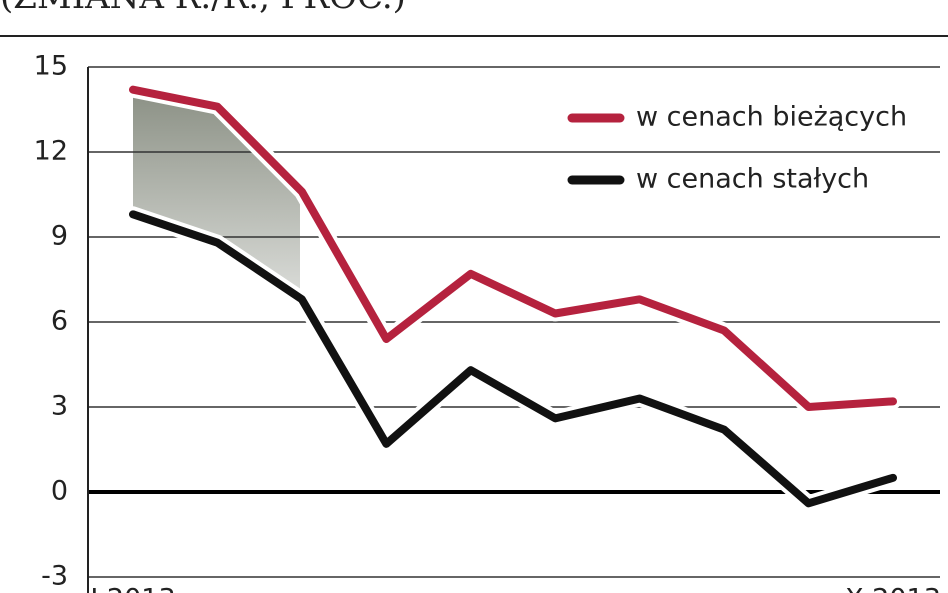 The image size is (948, 593). What do you see at coordinates (893, 588) in the screenshot?
I see `x-tick-label: X 2013` at bounding box center [893, 588].